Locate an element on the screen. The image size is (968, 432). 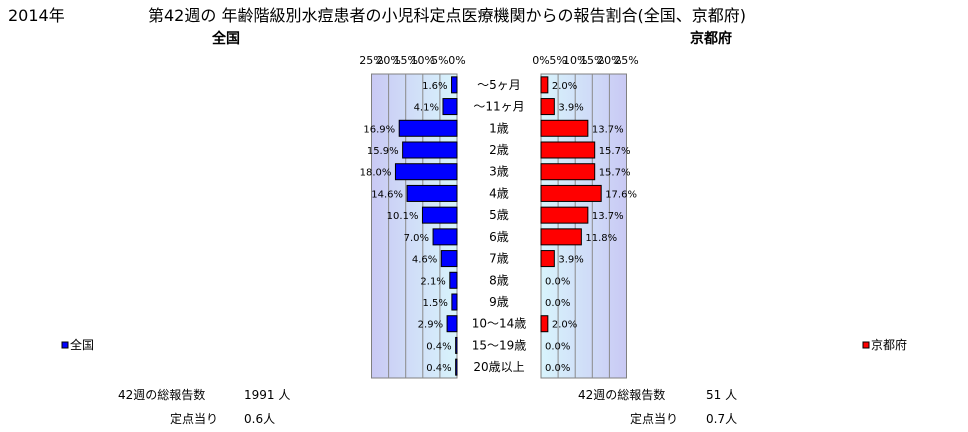
category-label: 3歳 is located at coordinates (499, 172).